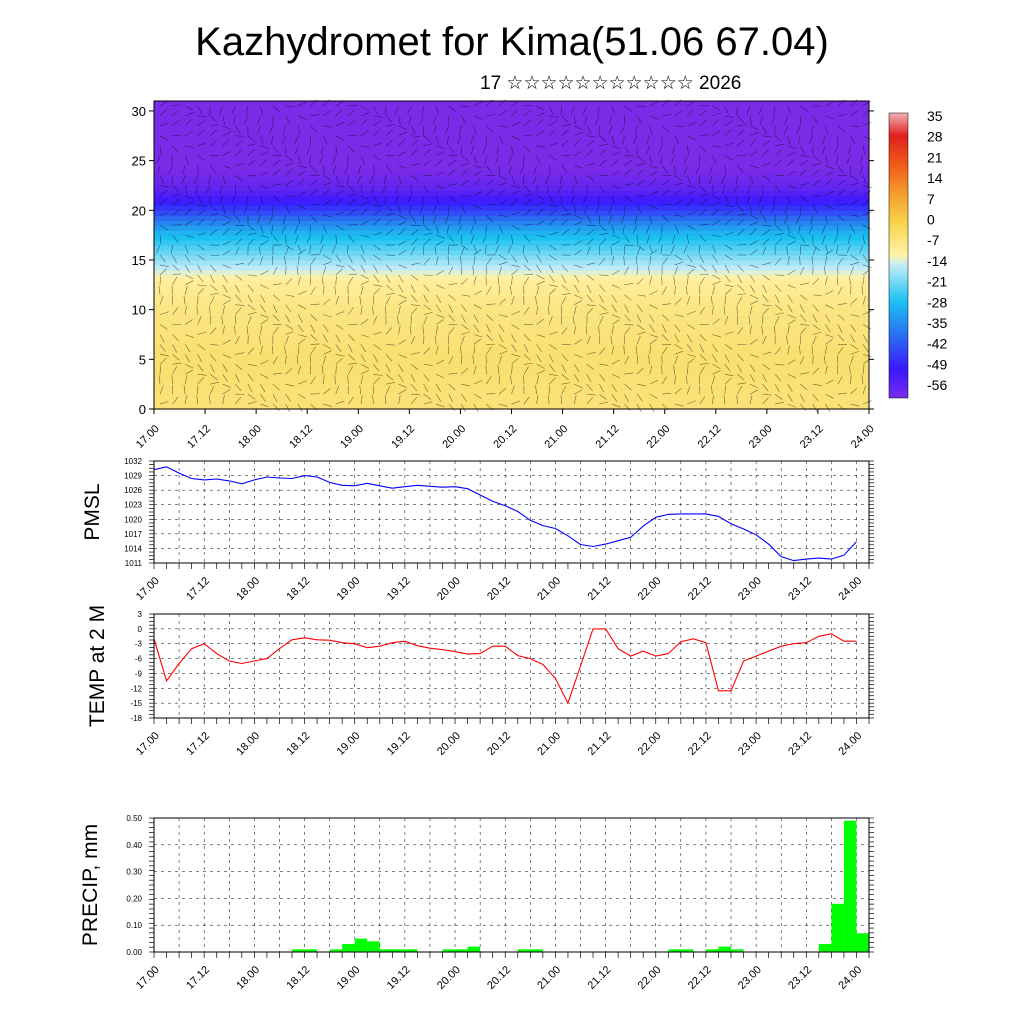 The height and width of the screenshot is (1024, 1024). What do you see at coordinates (133, 519) in the screenshot?
I see `ytick-label: 1020` at bounding box center [133, 519].